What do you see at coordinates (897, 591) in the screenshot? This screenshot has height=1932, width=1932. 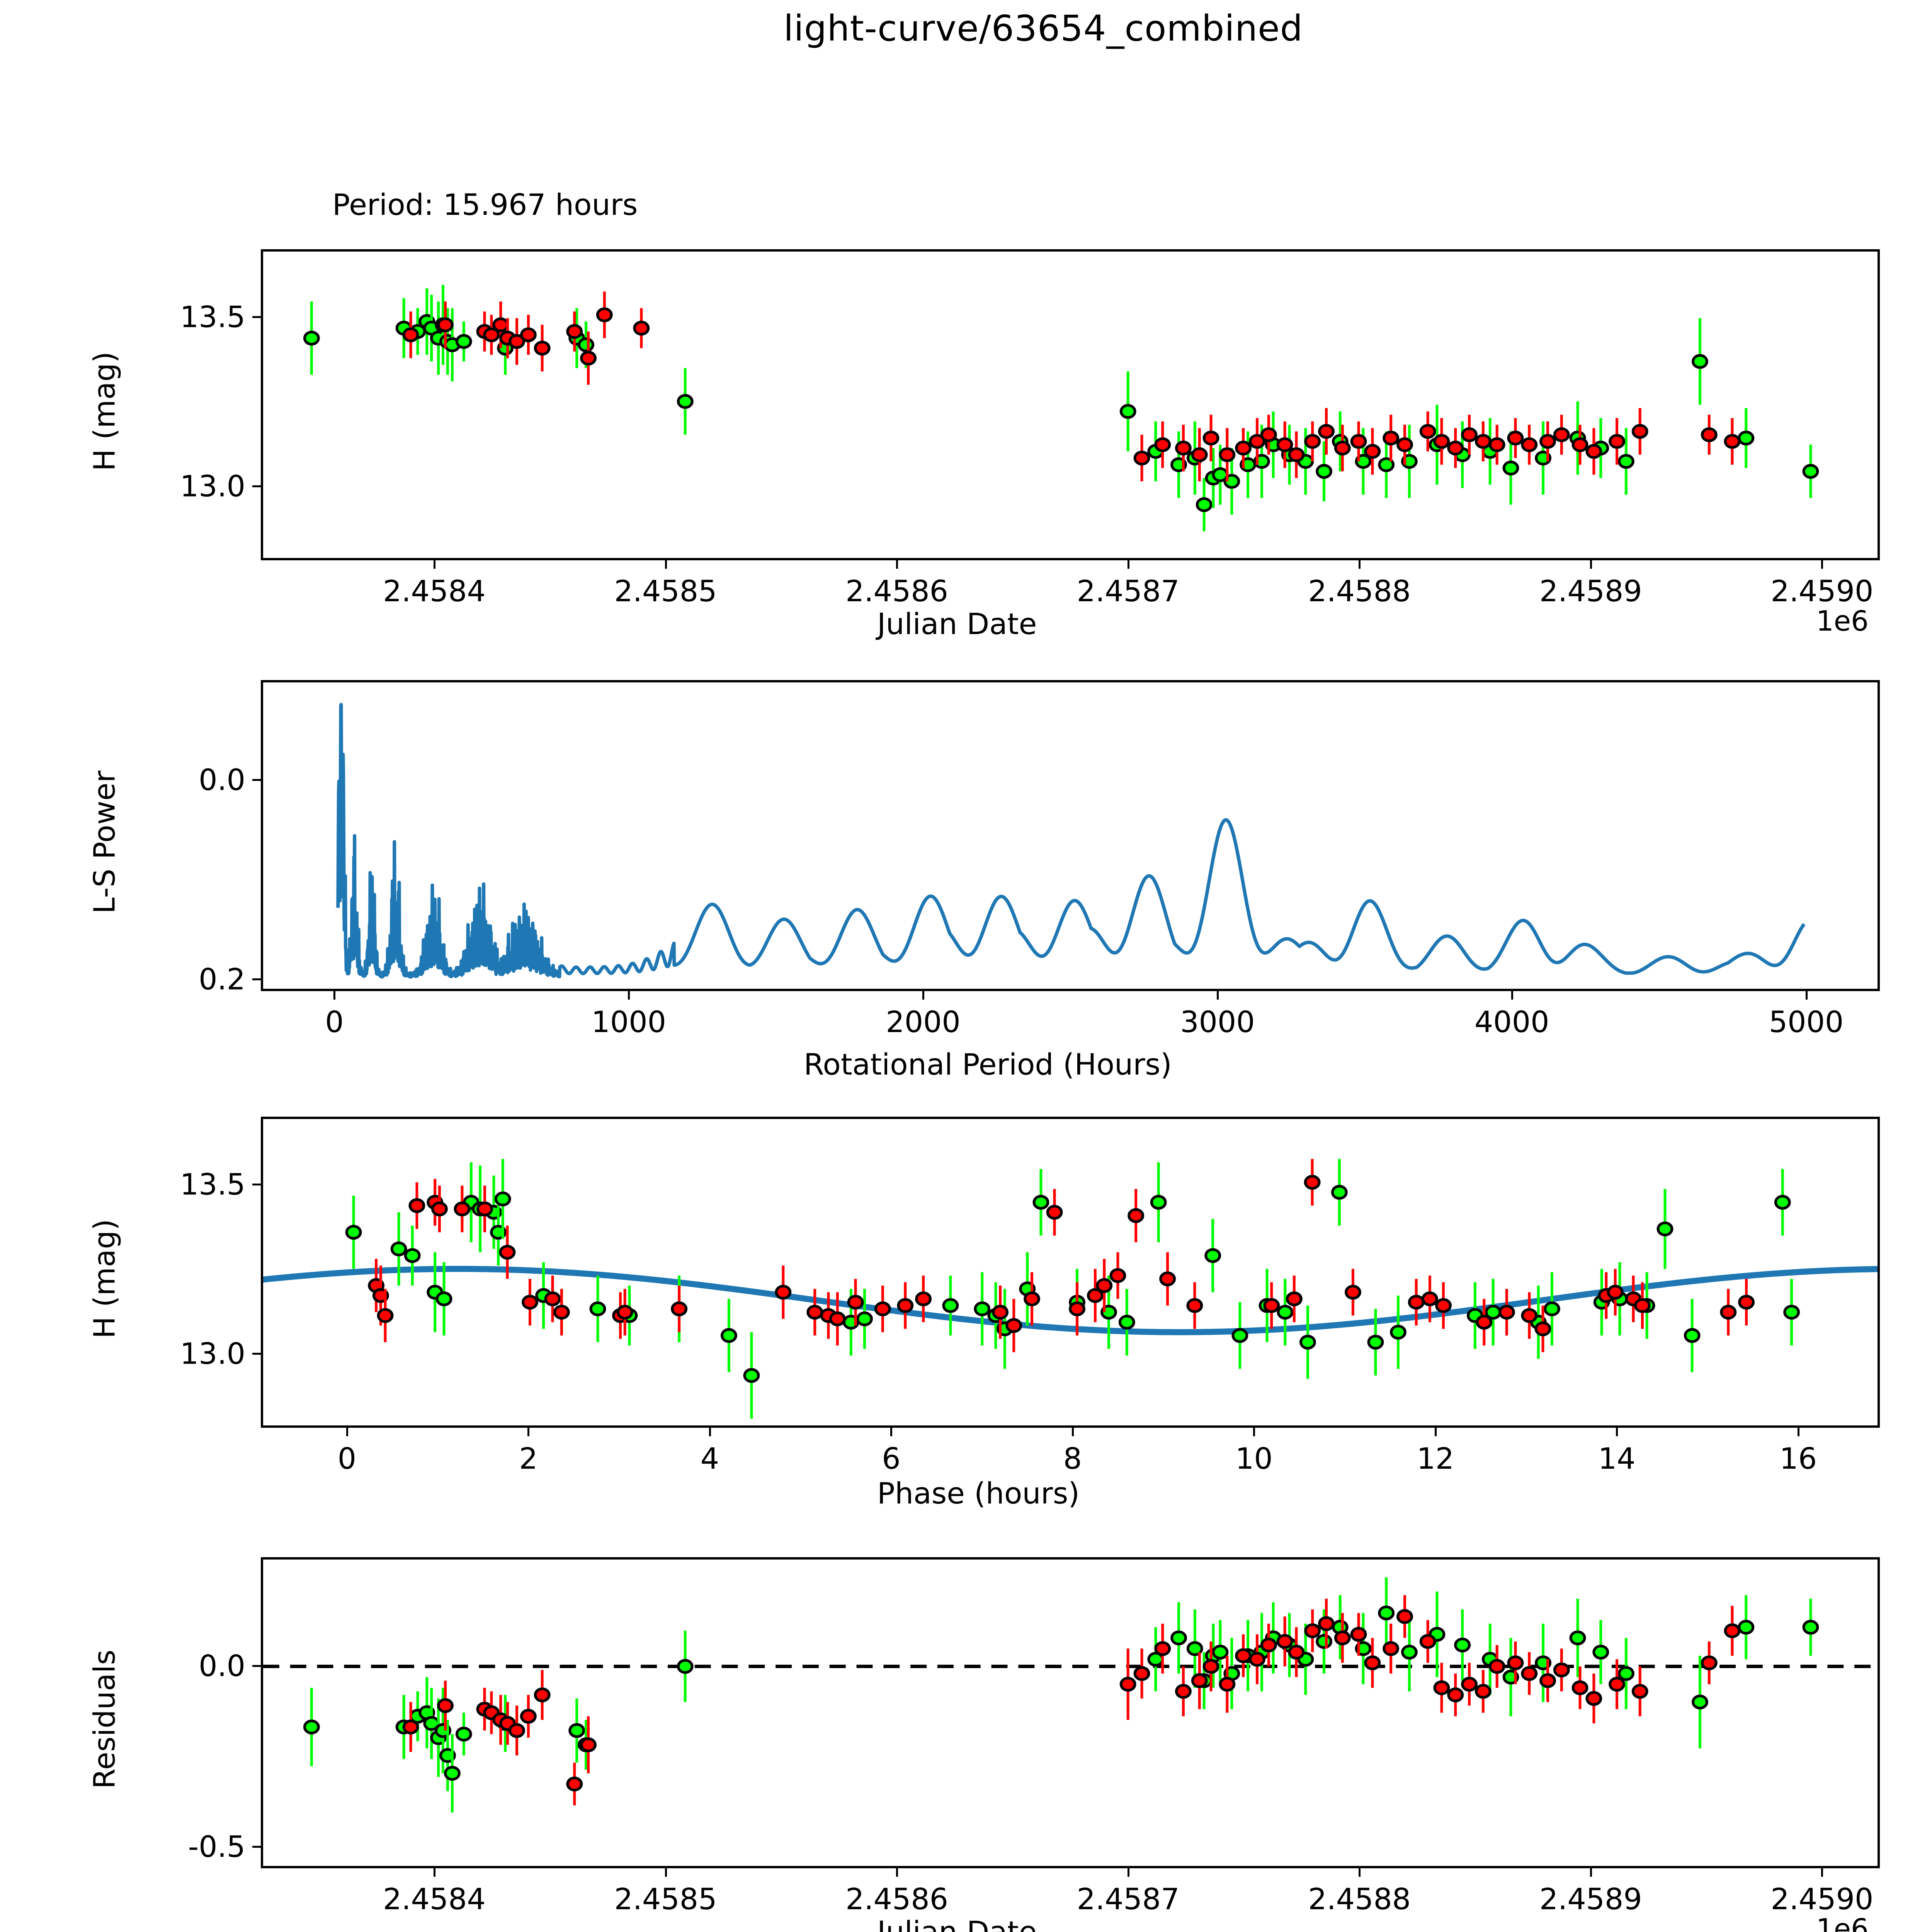 I see `x-tick-label: 2.4586` at bounding box center [897, 591].